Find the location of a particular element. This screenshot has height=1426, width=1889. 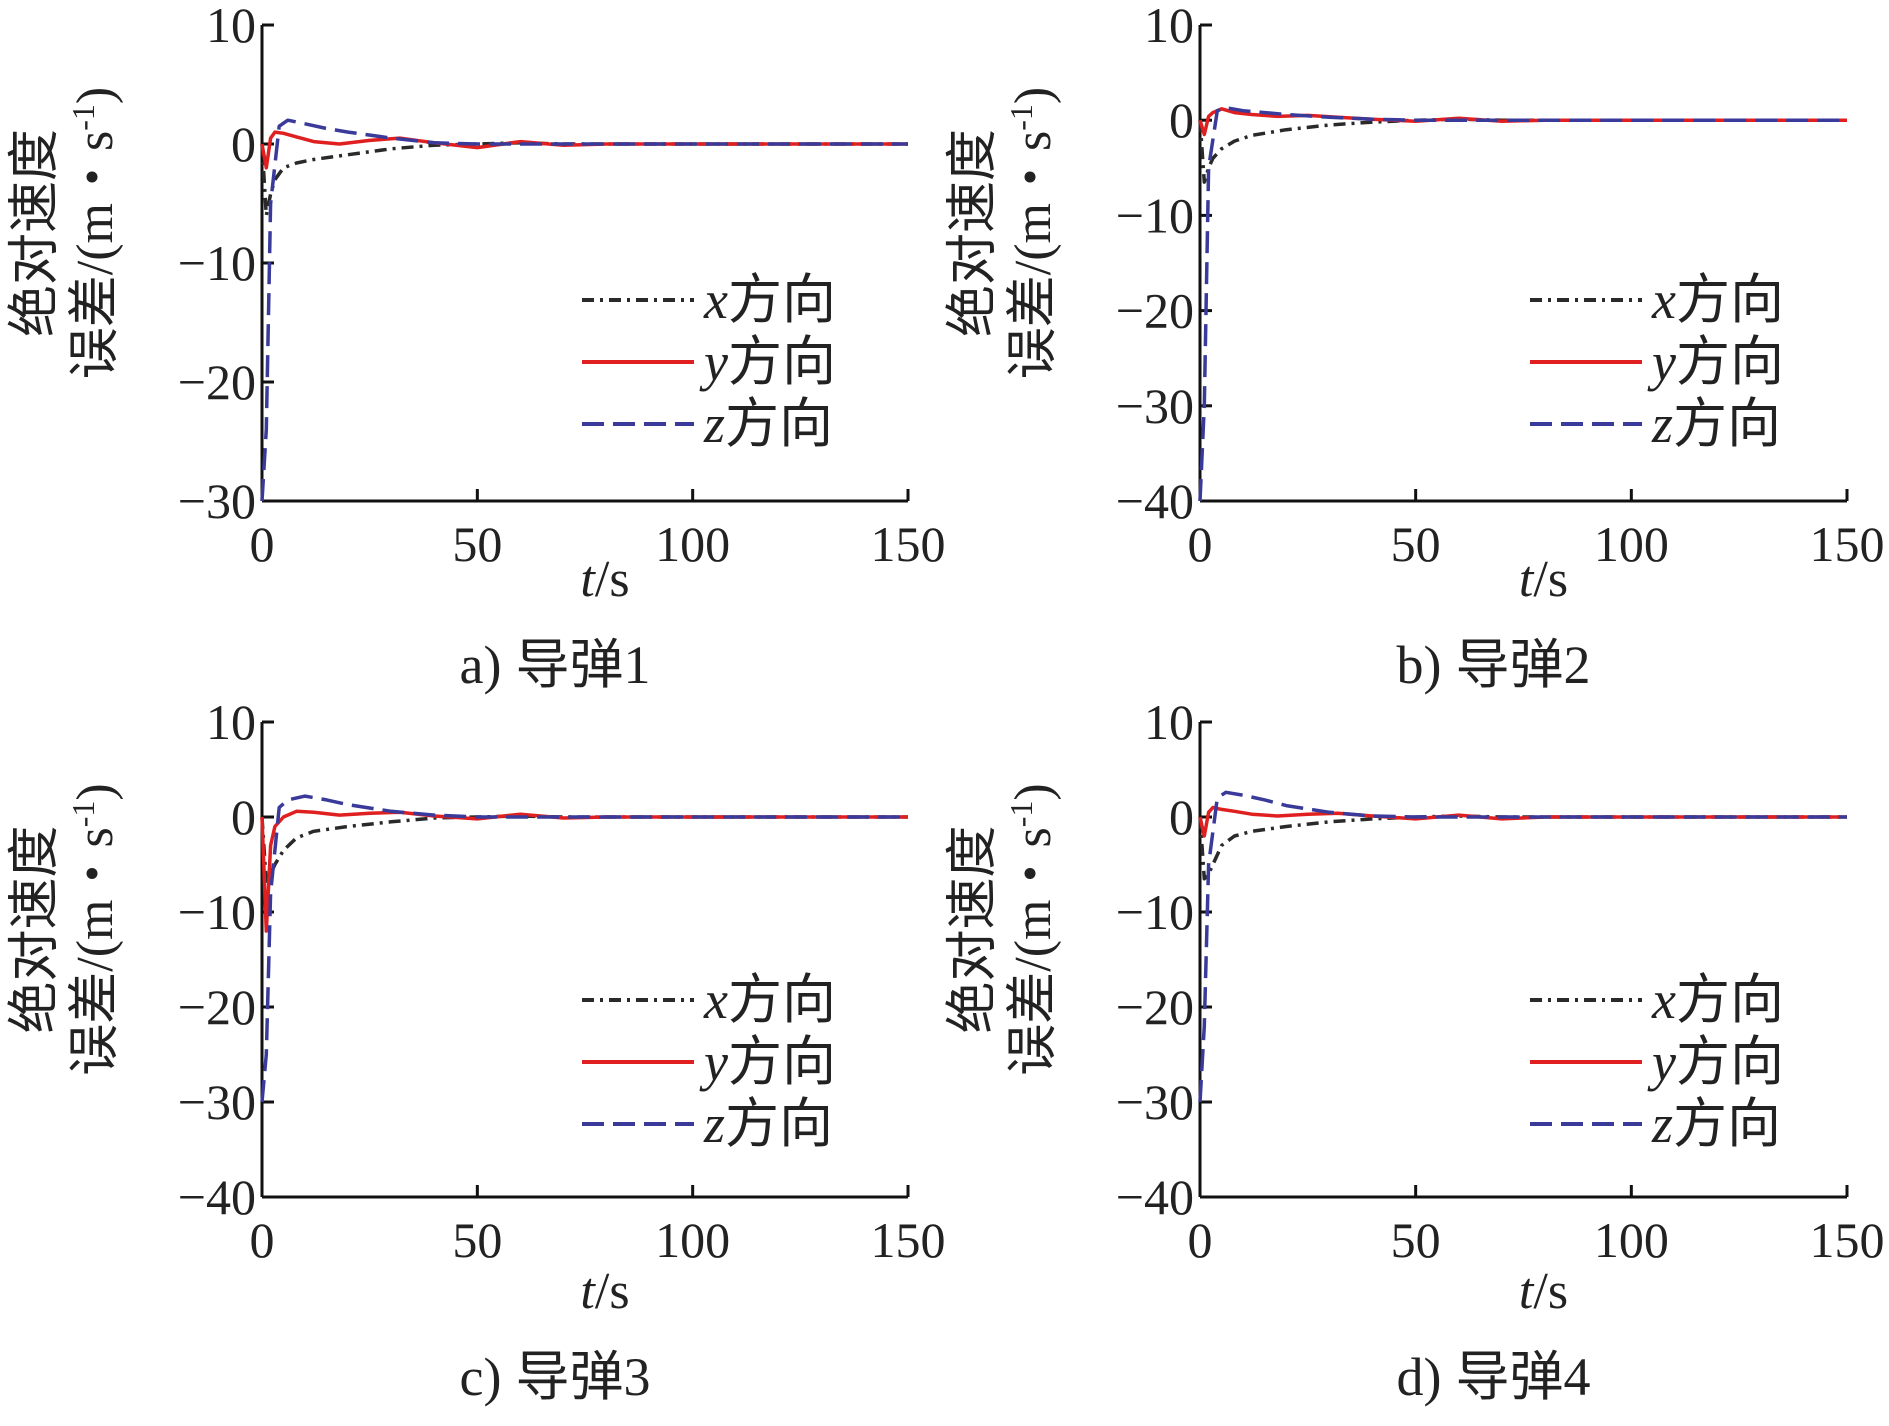

panel-caption: b) 导弹2 is located at coordinates (1494, 665).